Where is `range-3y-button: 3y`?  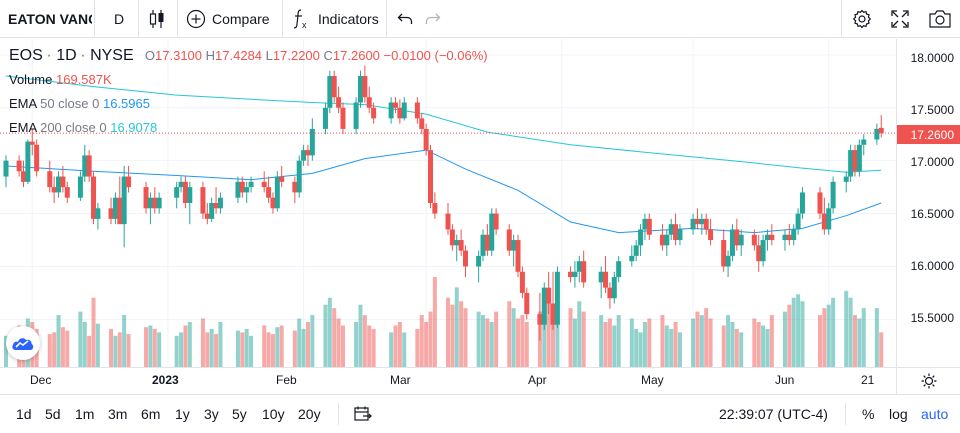 range-3y-button: 3y is located at coordinates (211, 413).